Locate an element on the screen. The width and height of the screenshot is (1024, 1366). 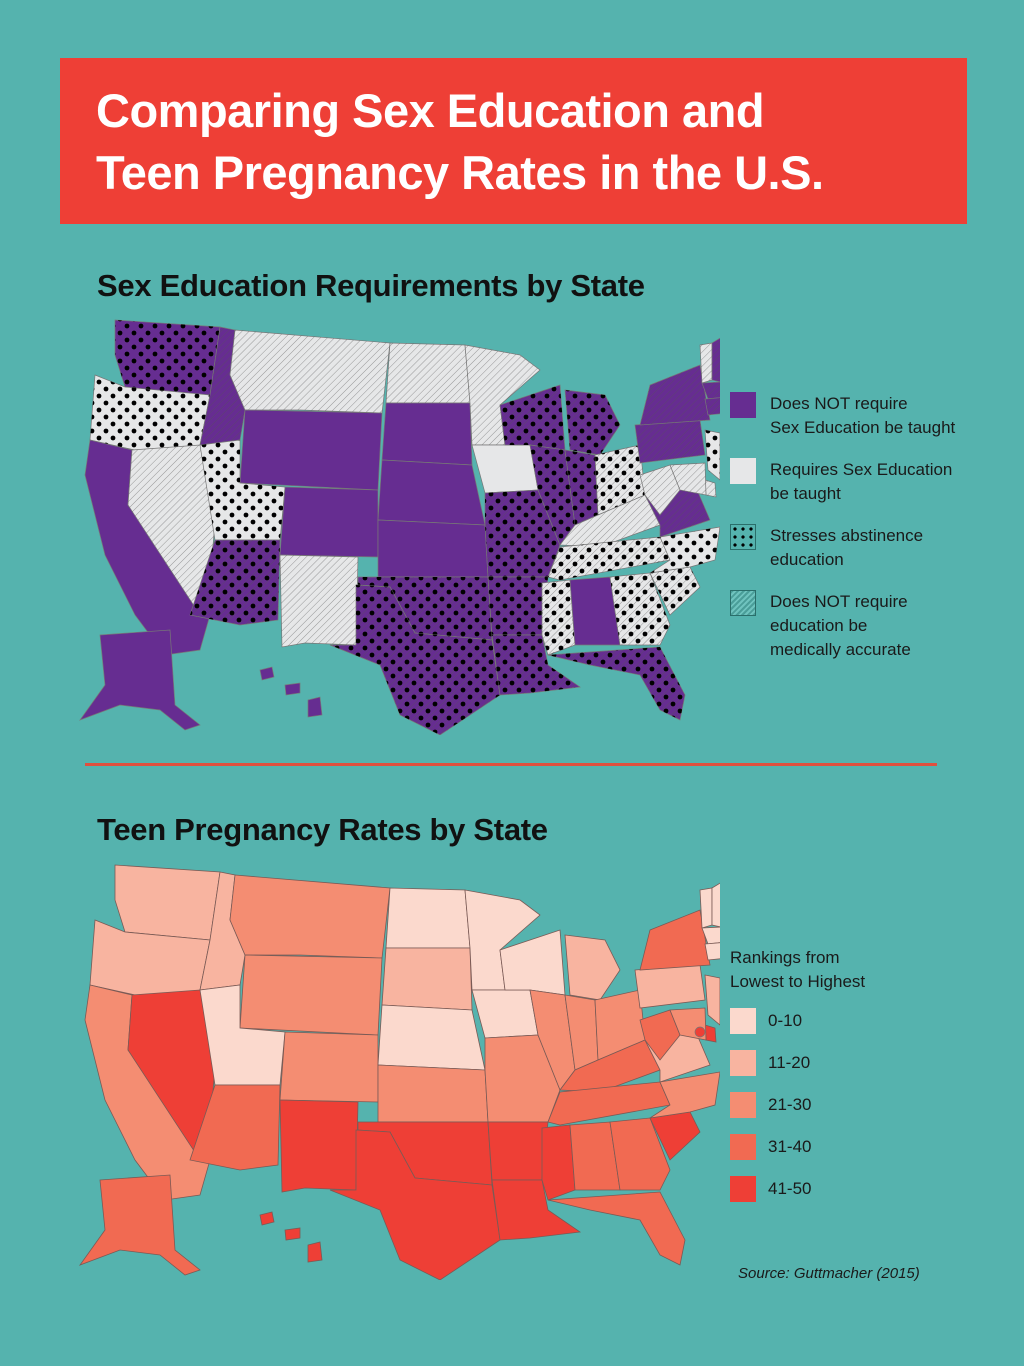
legend-label: Requires Sex Education be taught is located at coordinates (861, 482).